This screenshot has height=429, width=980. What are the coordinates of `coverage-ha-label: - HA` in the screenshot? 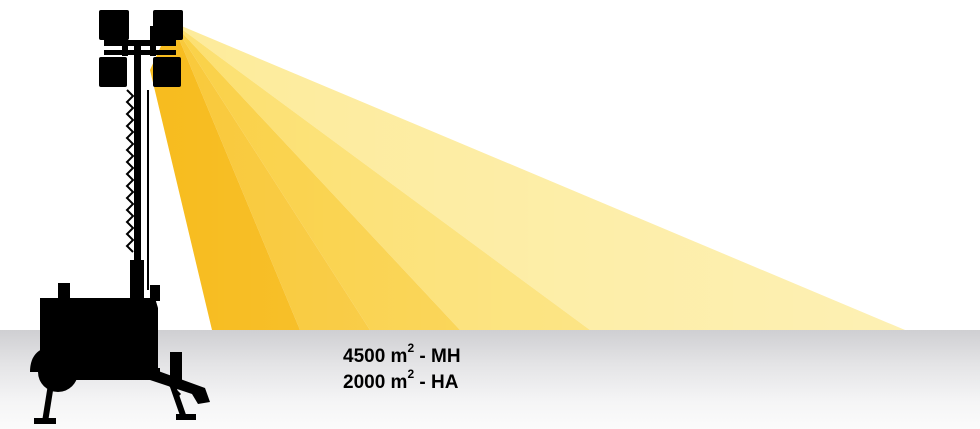 It's located at (436, 382).